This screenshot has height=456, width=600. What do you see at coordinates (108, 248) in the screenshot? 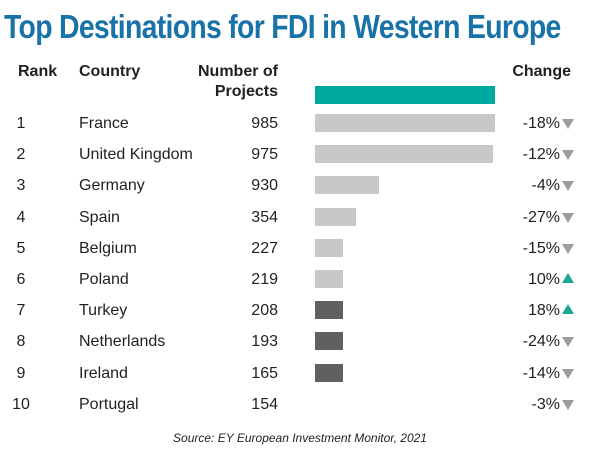
I see `country-cell: Belgium` at bounding box center [108, 248].